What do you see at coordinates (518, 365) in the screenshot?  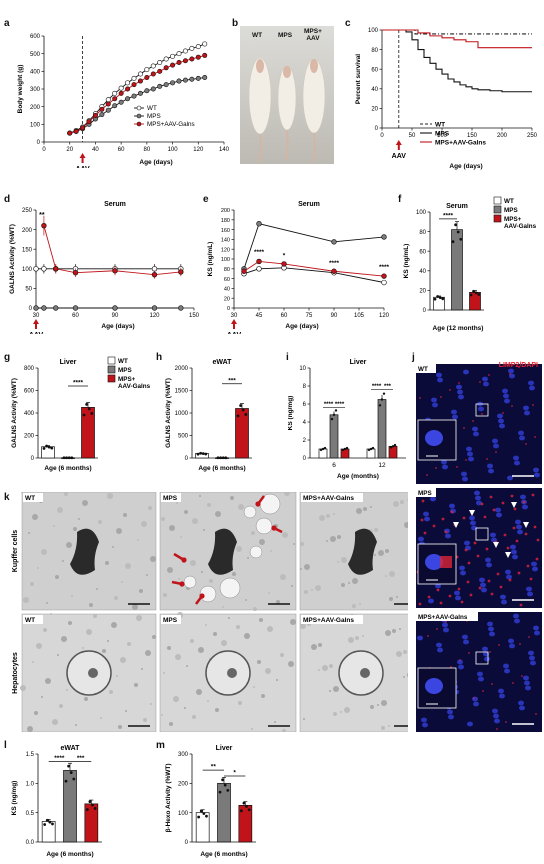 I see `fluor-stain-label: LIMP2/DAPI` at bounding box center [518, 365].